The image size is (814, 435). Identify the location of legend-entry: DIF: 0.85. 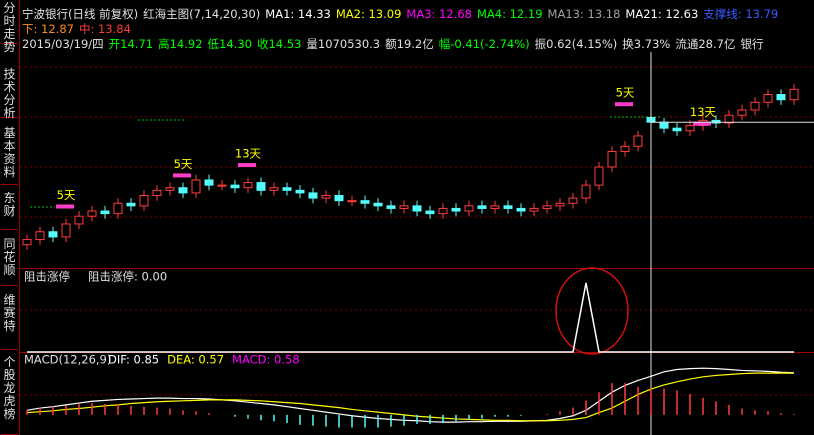
(133, 360).